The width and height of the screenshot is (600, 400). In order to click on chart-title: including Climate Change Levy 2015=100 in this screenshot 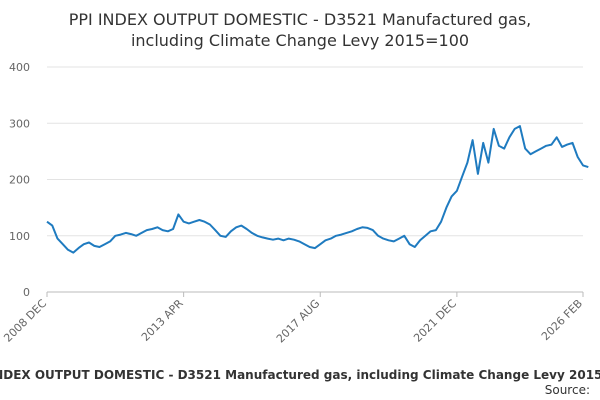, I will do `click(300, 40)`.